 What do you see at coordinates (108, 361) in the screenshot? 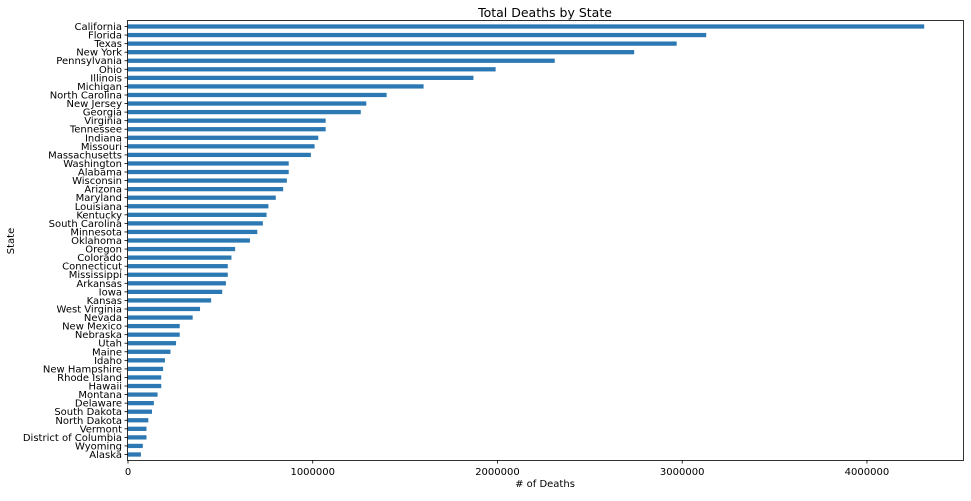
I see `category-label: Idaho` at bounding box center [108, 361].